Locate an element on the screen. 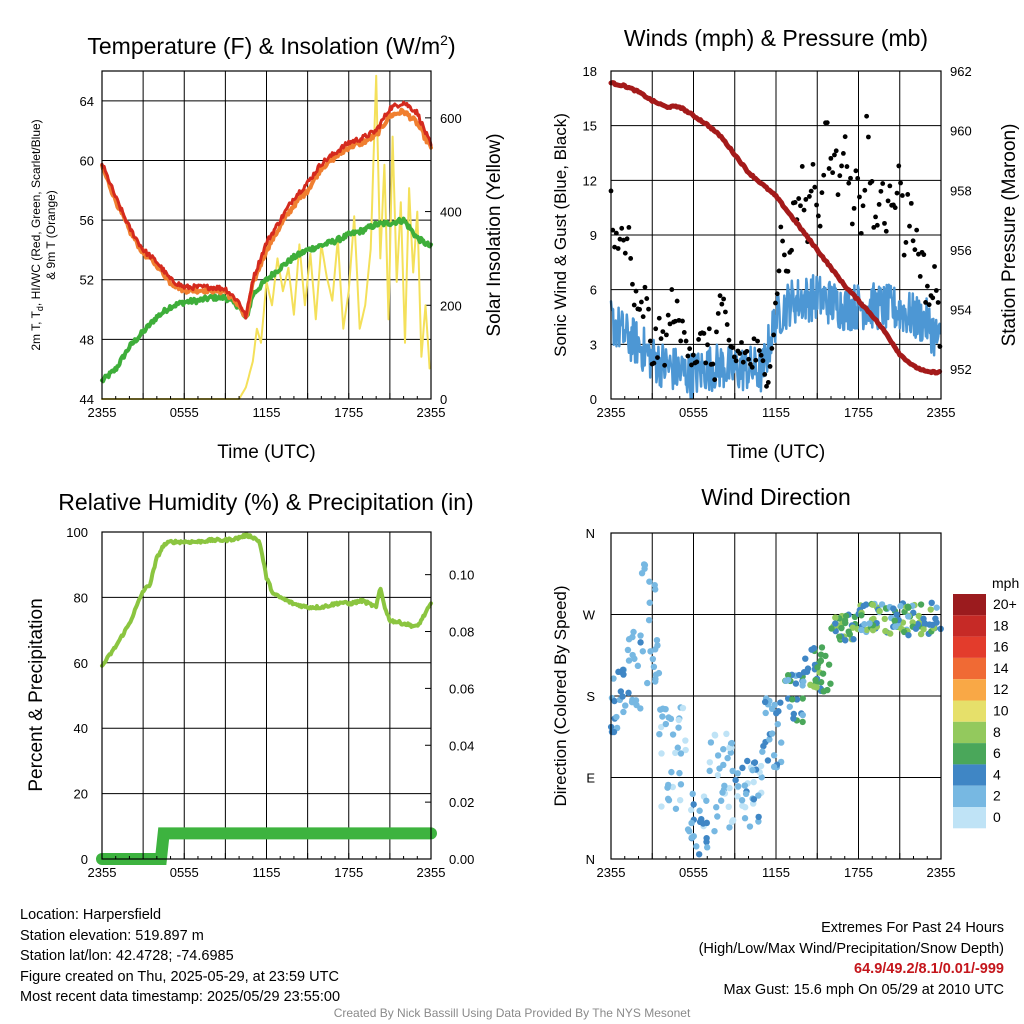 This screenshot has height=1024, width=1024. legend-title: mph is located at coordinates (1005, 583).